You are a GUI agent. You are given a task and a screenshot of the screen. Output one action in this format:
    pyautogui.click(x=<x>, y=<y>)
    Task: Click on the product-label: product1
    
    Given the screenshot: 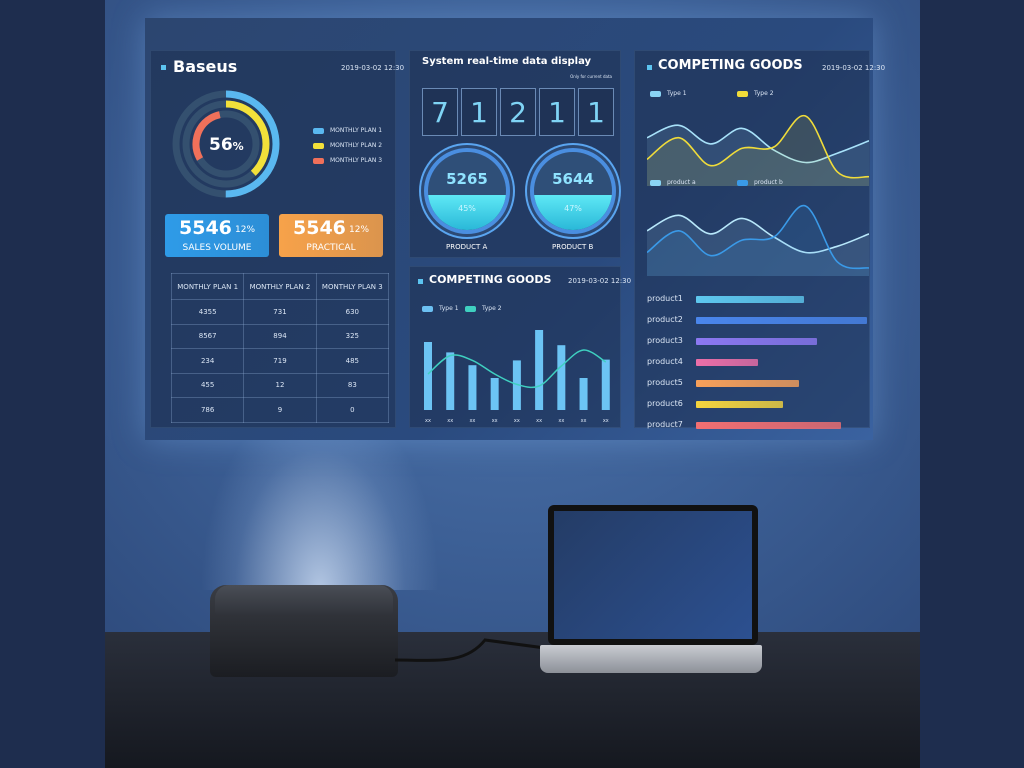 What is the action you would take?
    pyautogui.click(x=665, y=298)
    